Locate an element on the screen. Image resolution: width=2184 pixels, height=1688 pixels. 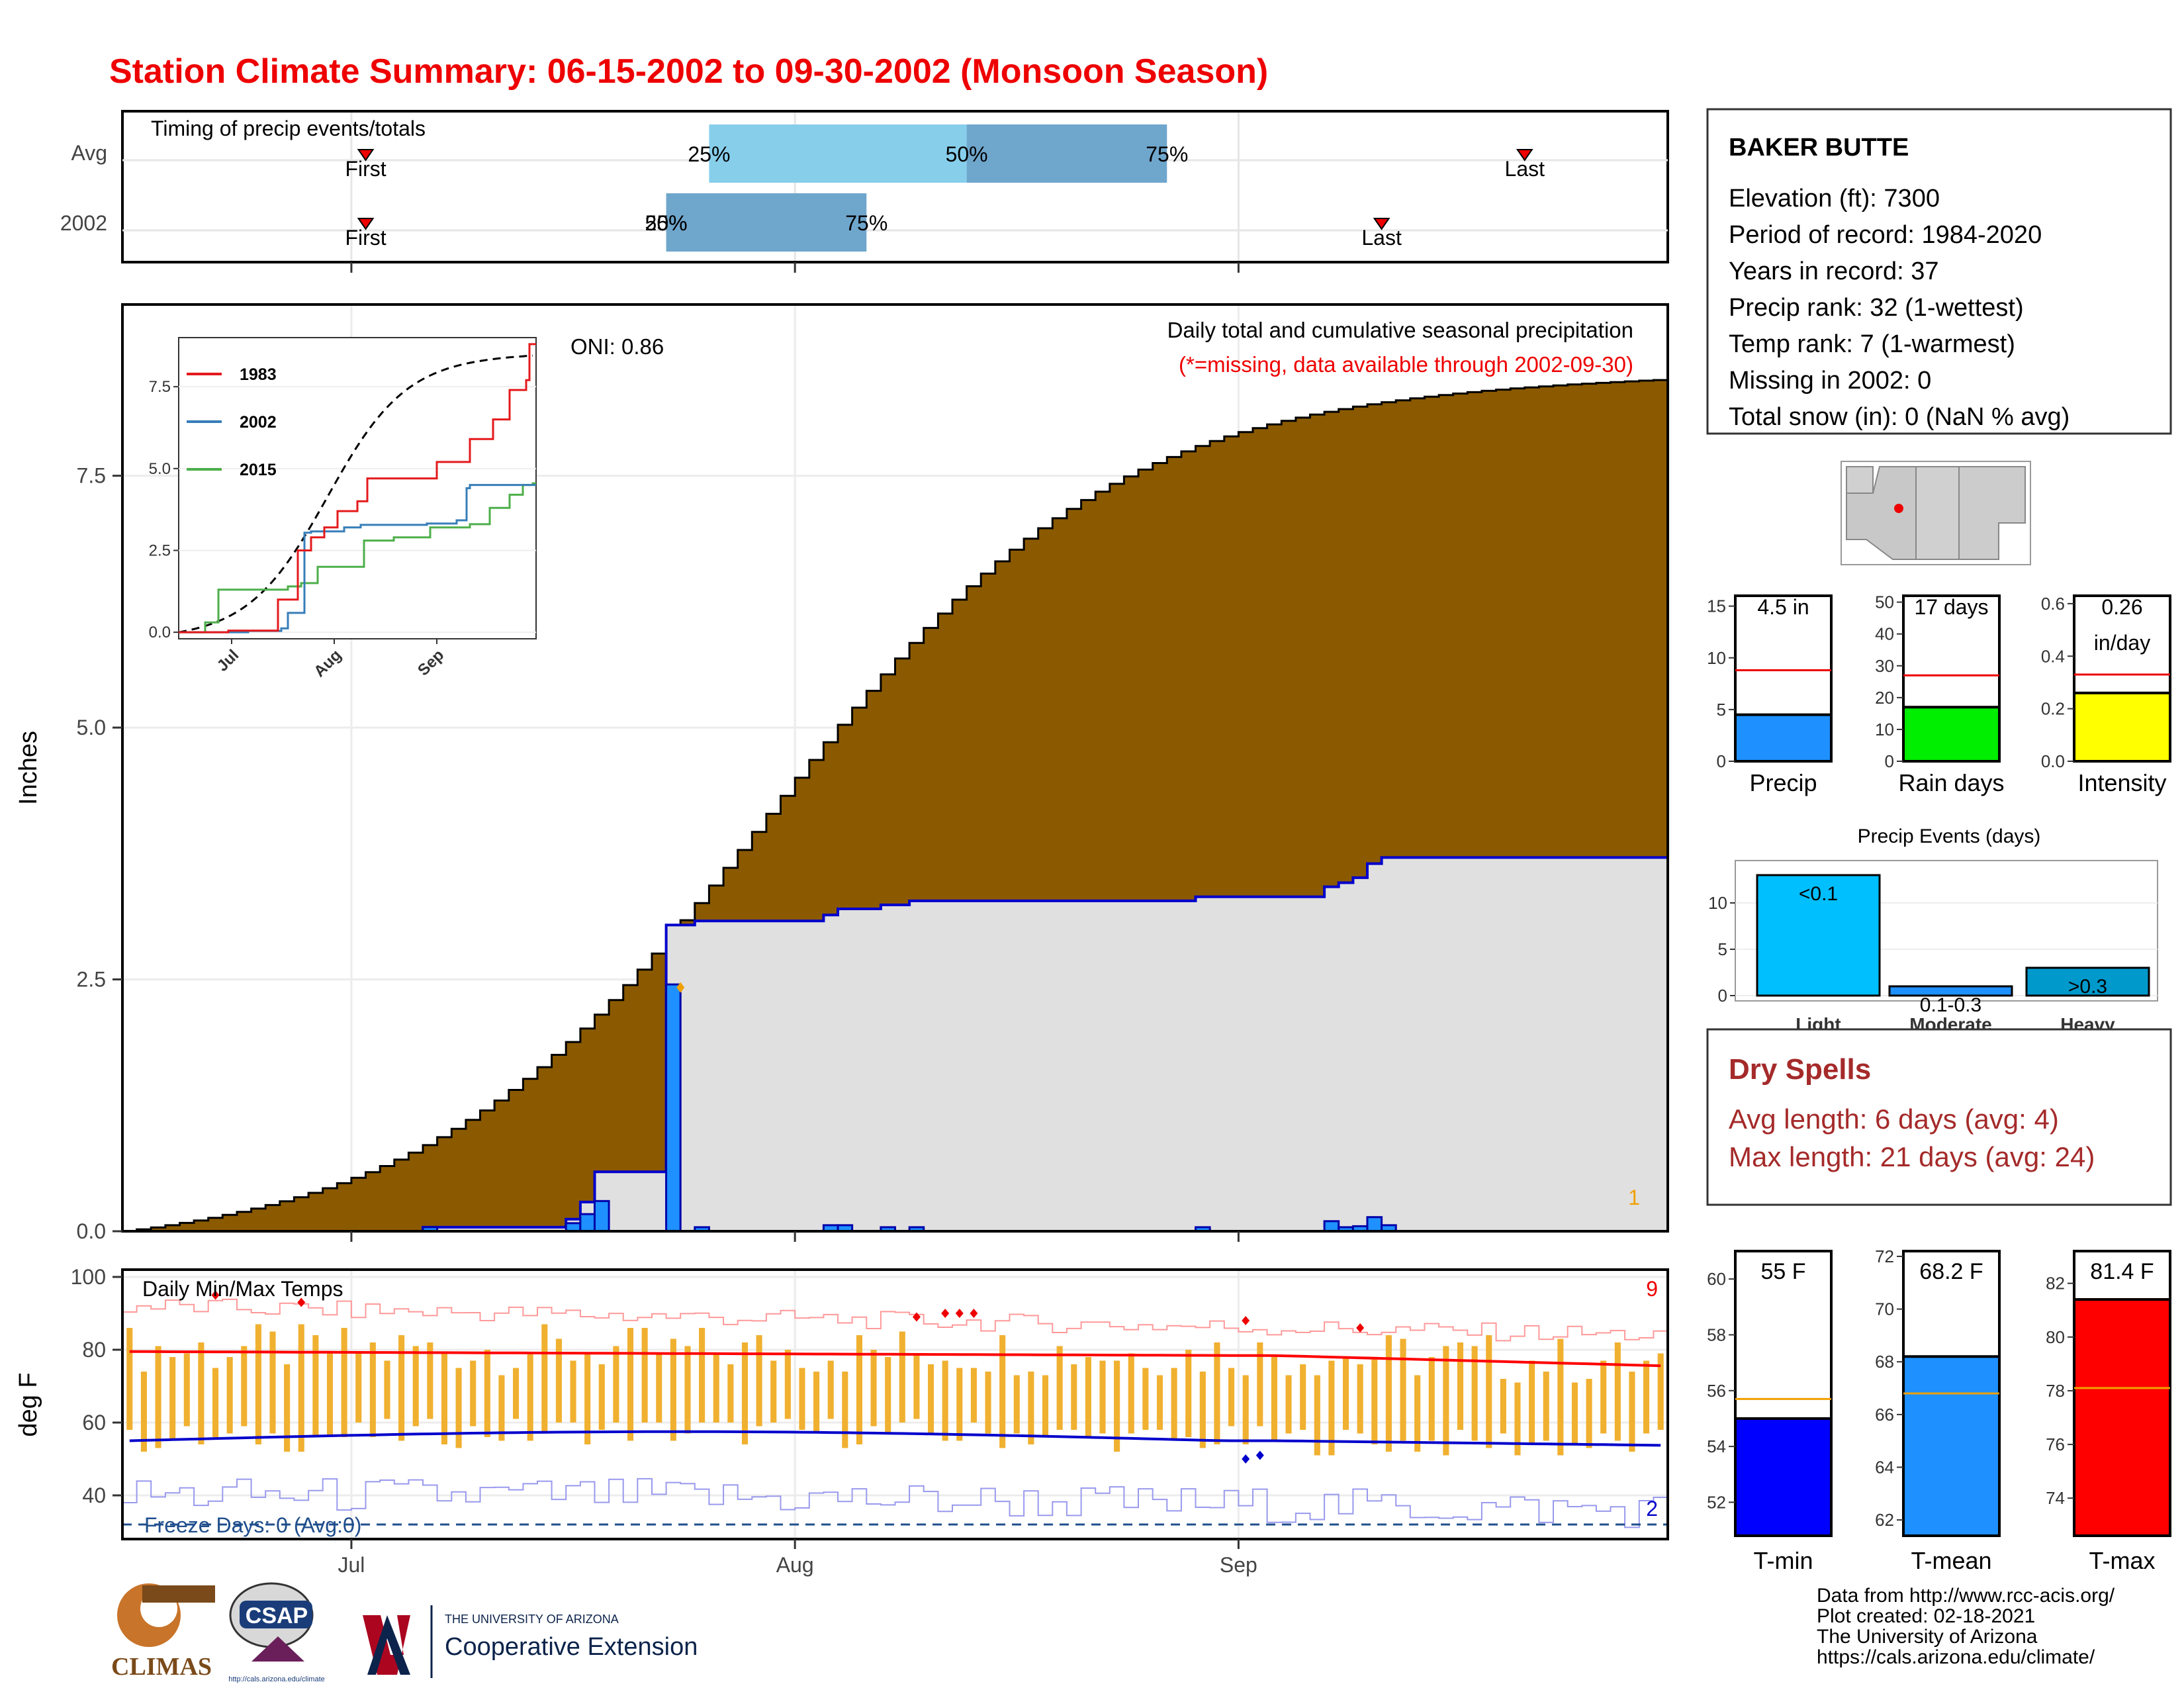
temp-summary-tick-label: 74 is located at coordinates (2055, 1498).